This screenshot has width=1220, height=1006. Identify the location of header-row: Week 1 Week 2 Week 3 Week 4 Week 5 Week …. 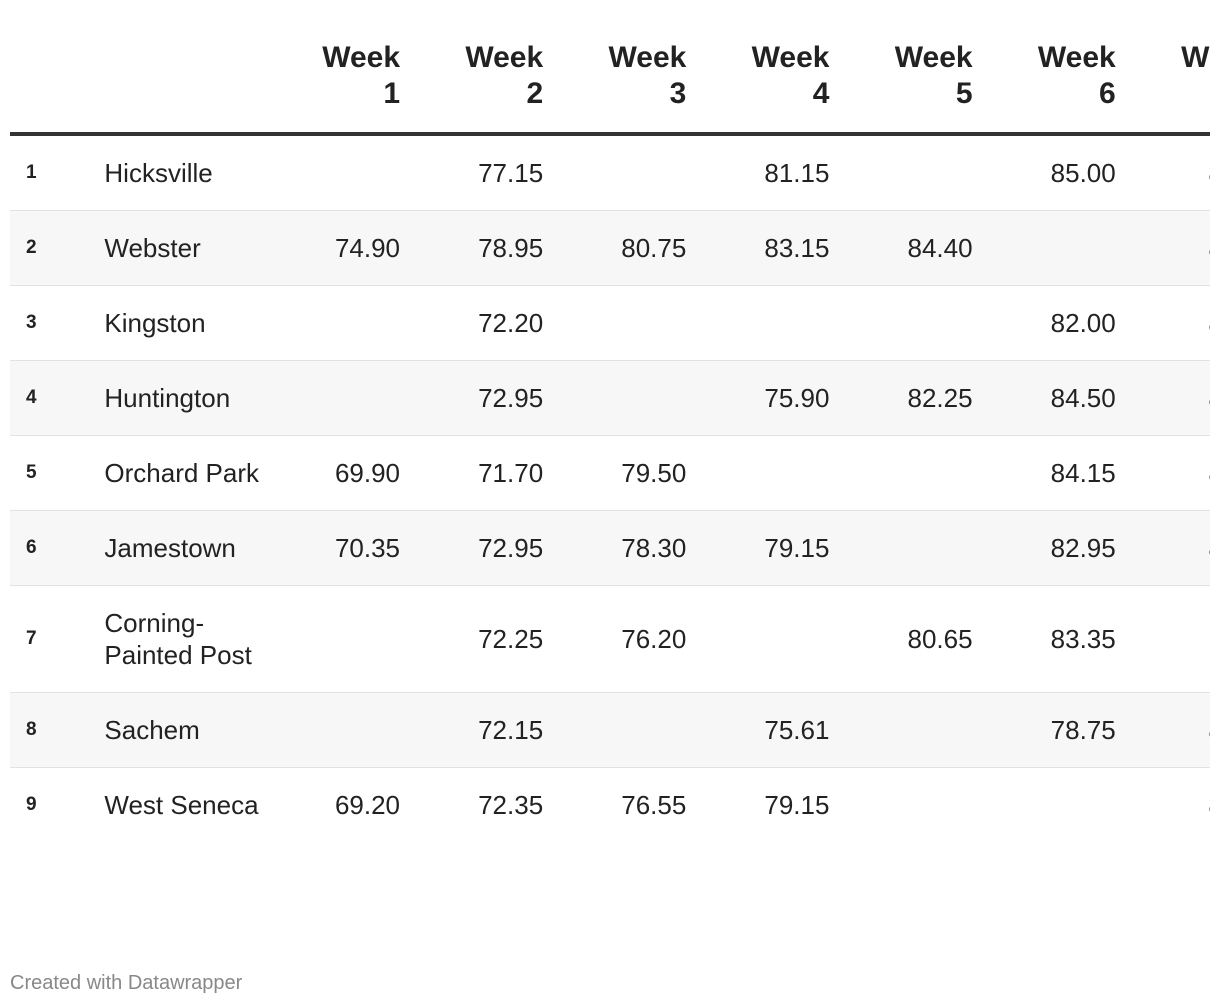
(610, 68).